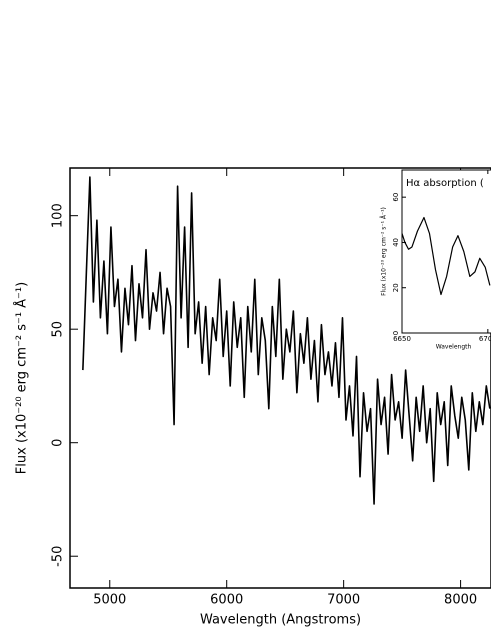 This screenshot has height=635, width=491. Describe the element at coordinates (280, 620) in the screenshot. I see `x-axis-label: Wavelength (Angstroms)` at that location.